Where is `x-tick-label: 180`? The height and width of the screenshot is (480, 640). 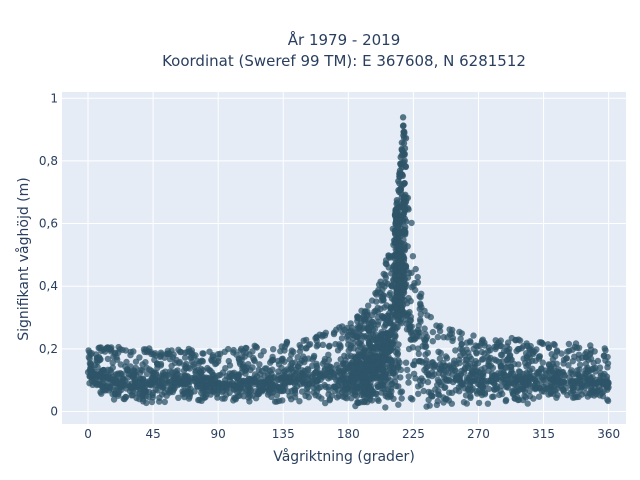
x-tick-label: 180 is located at coordinates (348, 434).